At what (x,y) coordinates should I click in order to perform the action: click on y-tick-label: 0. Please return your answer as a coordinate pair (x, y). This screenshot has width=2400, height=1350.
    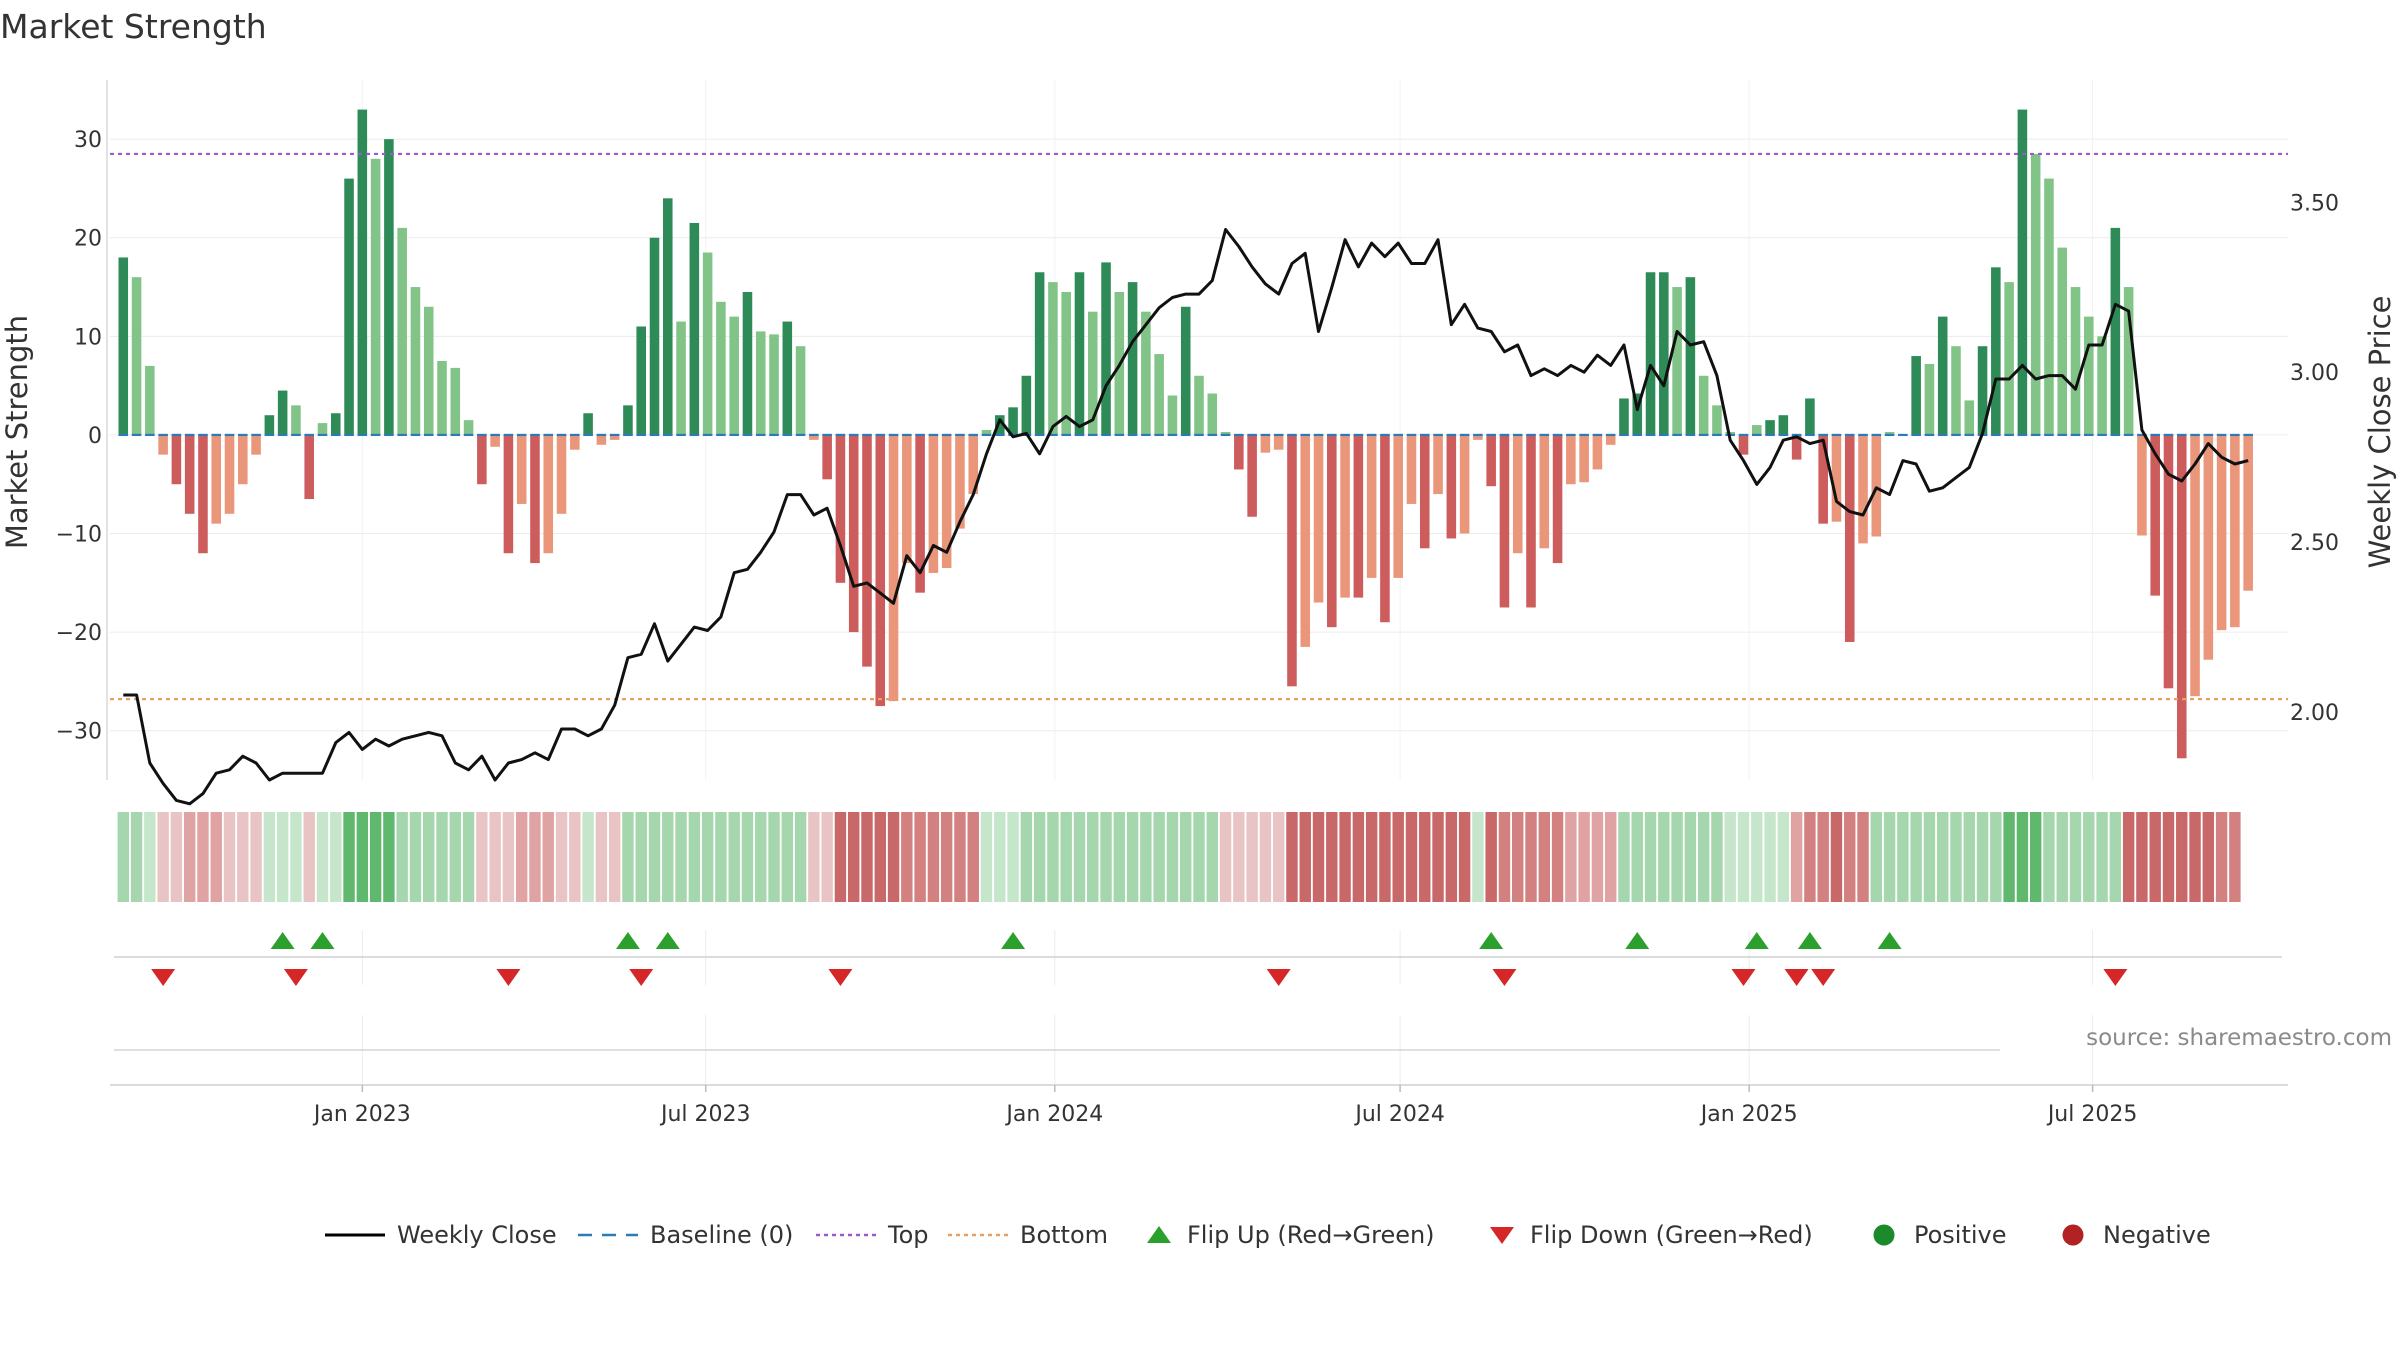
    Looking at the image, I should click on (95, 436).